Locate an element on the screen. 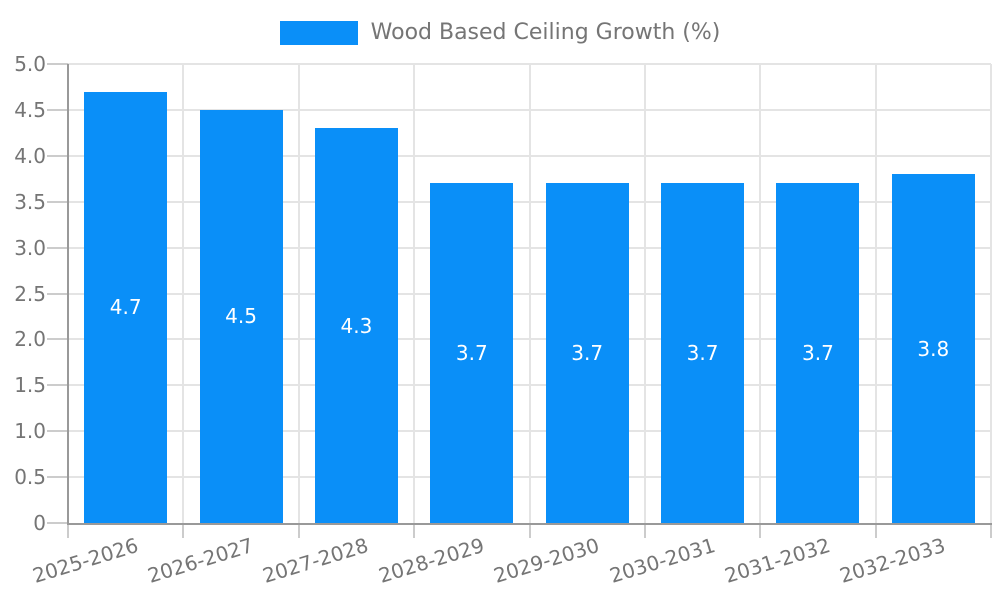  bar-2031-2032: 3.7 is located at coordinates (818, 353).